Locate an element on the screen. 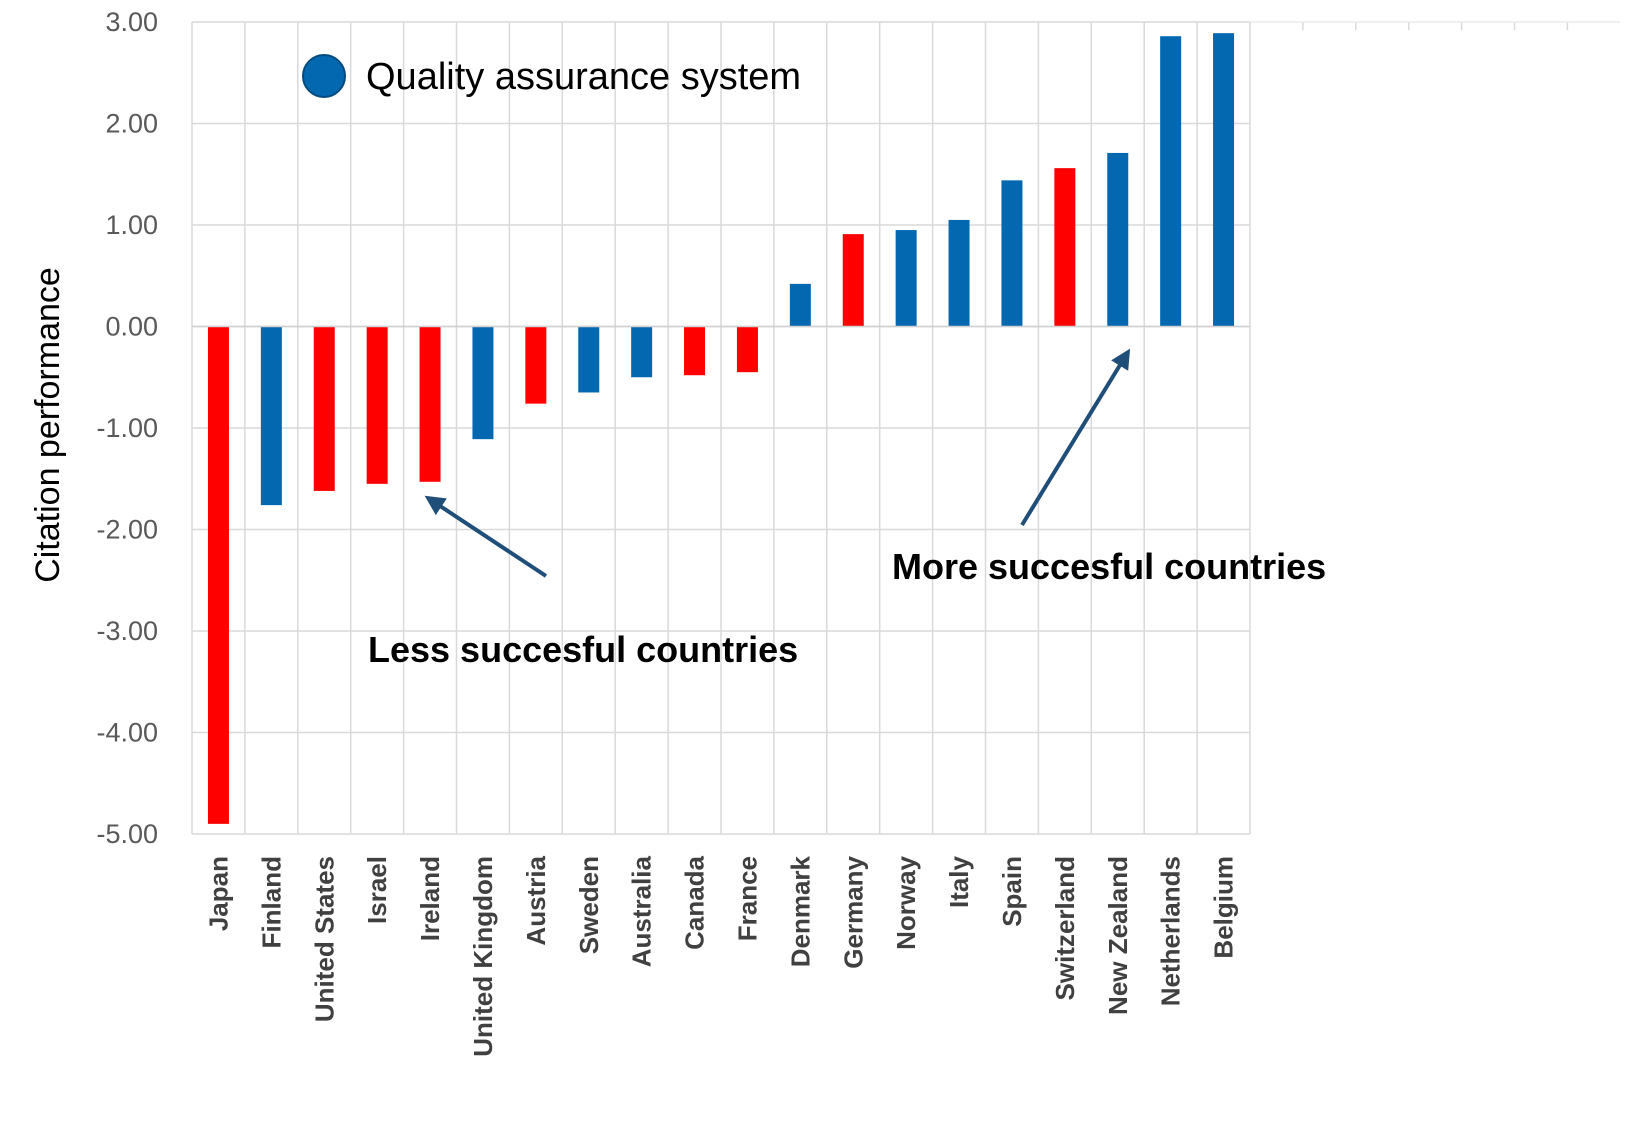  bar-united-kingdom is located at coordinates (483, 383).